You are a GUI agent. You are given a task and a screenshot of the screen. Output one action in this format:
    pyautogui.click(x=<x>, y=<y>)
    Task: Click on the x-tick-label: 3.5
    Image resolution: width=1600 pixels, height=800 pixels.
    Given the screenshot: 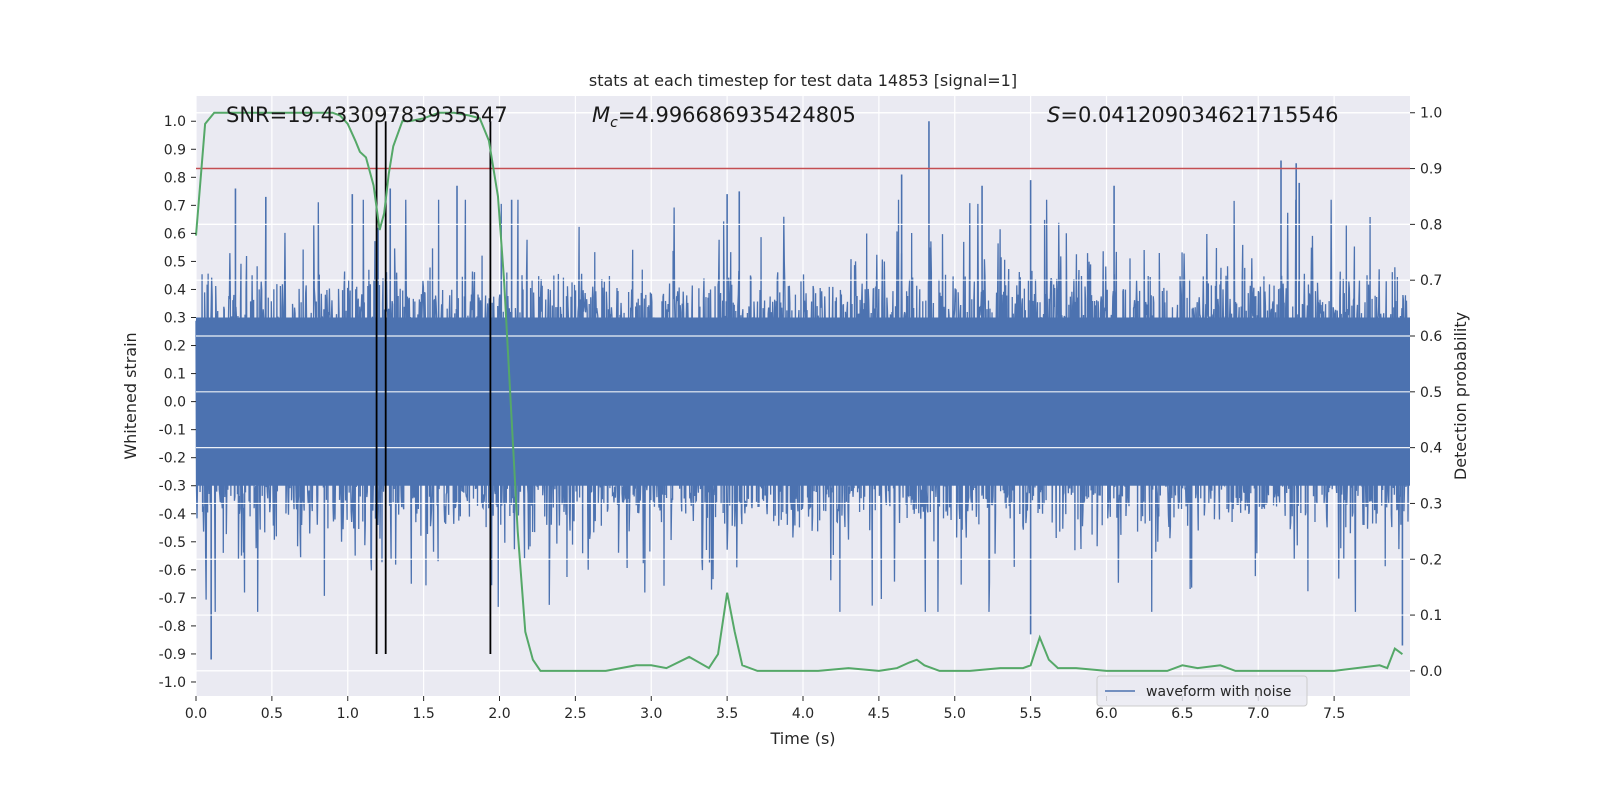 What is the action you would take?
    pyautogui.click(x=727, y=714)
    